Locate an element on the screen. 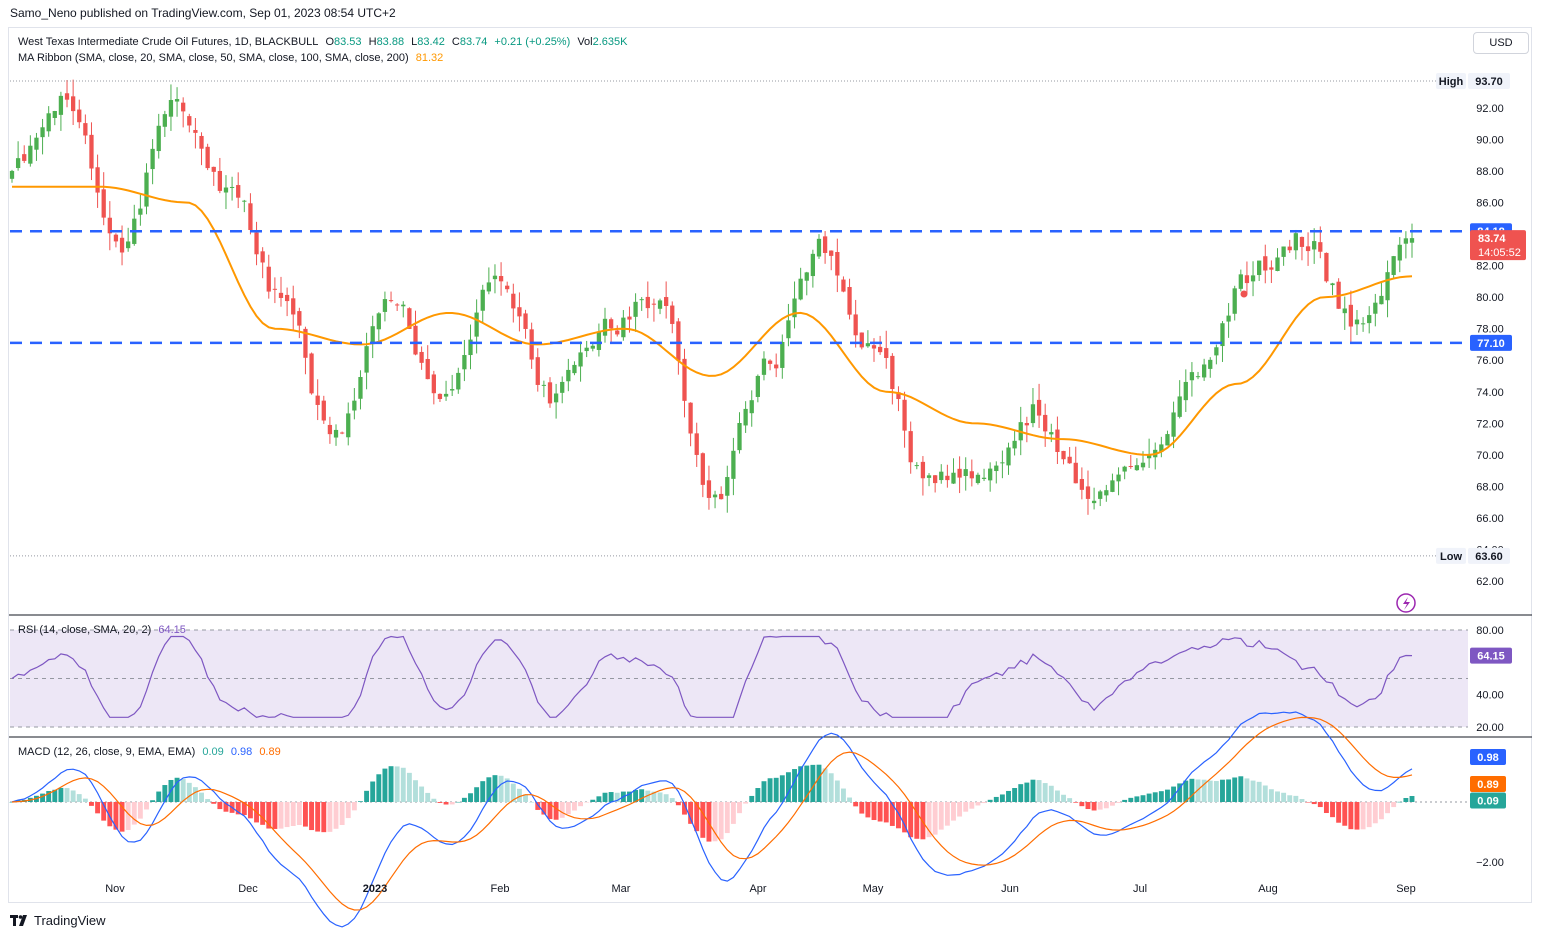 The height and width of the screenshot is (939, 1543). high-value: 83.88 is located at coordinates (390, 42).